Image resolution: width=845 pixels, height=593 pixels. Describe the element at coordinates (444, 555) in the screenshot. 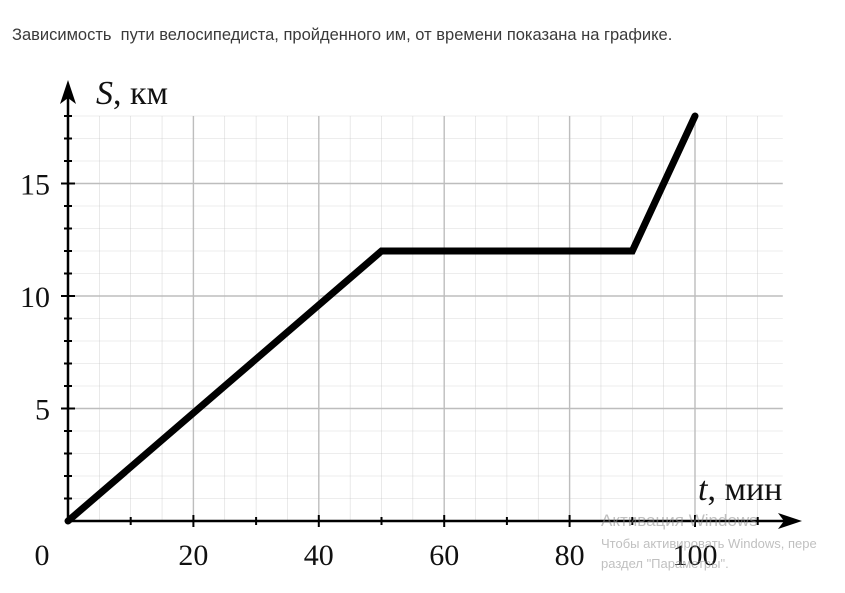

I see `x-tick-label: 60` at that location.